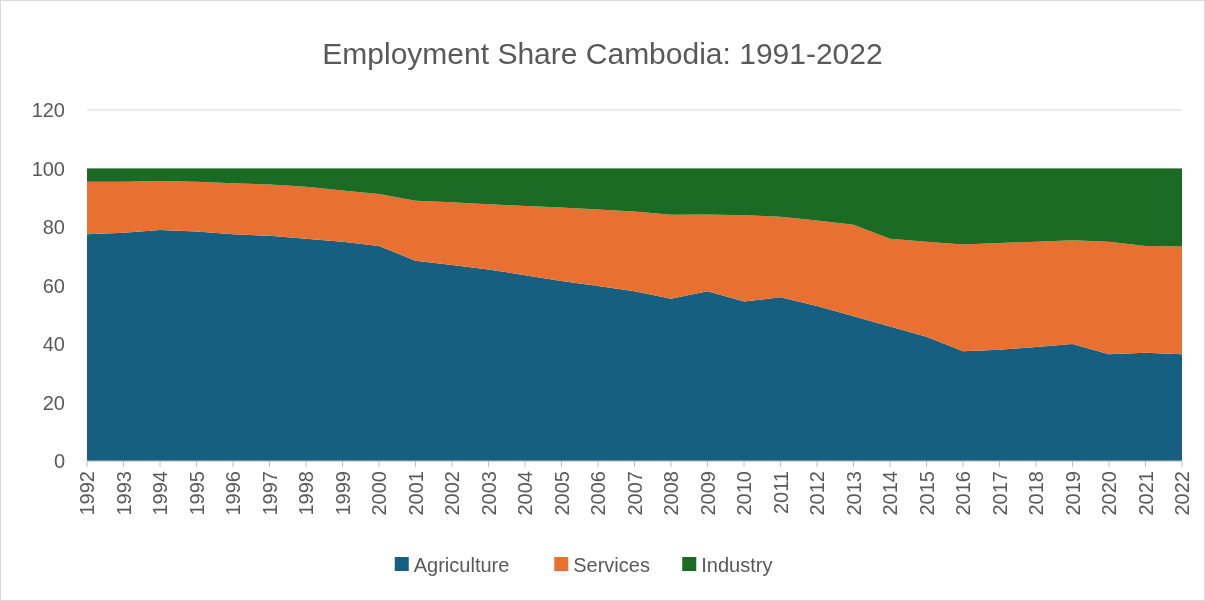  What do you see at coordinates (53, 344) in the screenshot?
I see `y-tick-label: 40` at bounding box center [53, 344].